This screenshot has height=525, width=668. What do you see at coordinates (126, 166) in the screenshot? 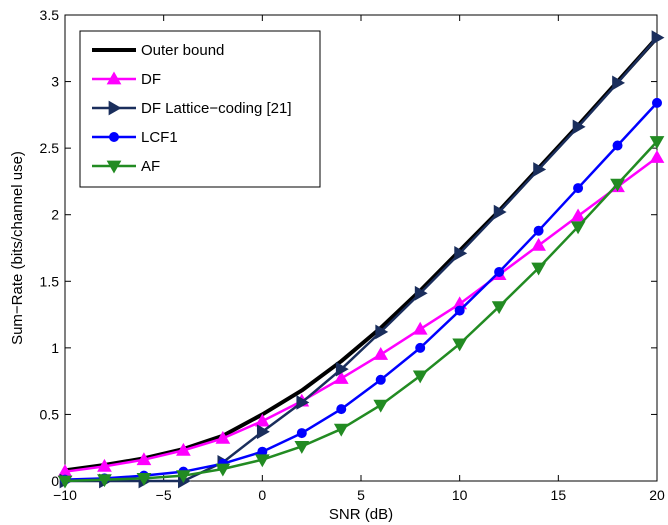
I see `legend-item: AF` at bounding box center [126, 166].